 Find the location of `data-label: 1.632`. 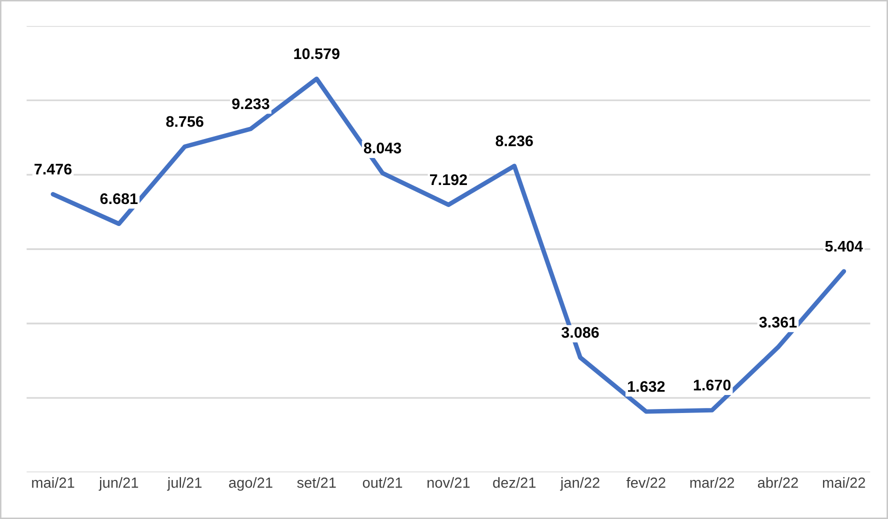

data-label: 1.632 is located at coordinates (646, 386).